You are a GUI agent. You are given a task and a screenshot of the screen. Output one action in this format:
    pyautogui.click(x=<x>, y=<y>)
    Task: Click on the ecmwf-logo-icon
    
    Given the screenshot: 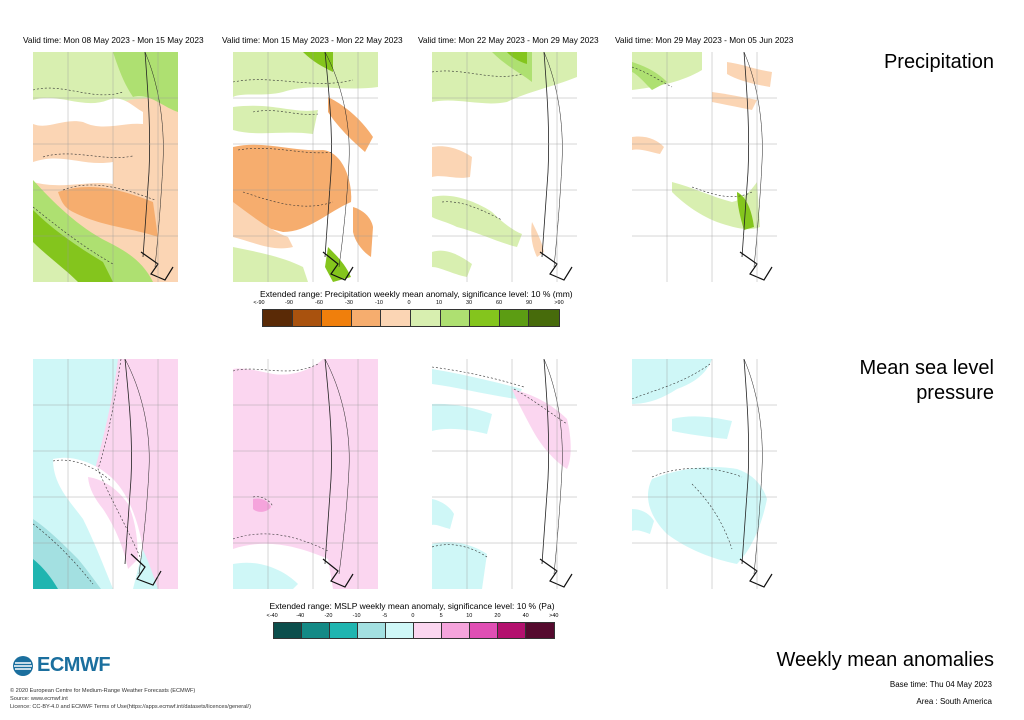 What is the action you would take?
    pyautogui.click(x=23, y=665)
    